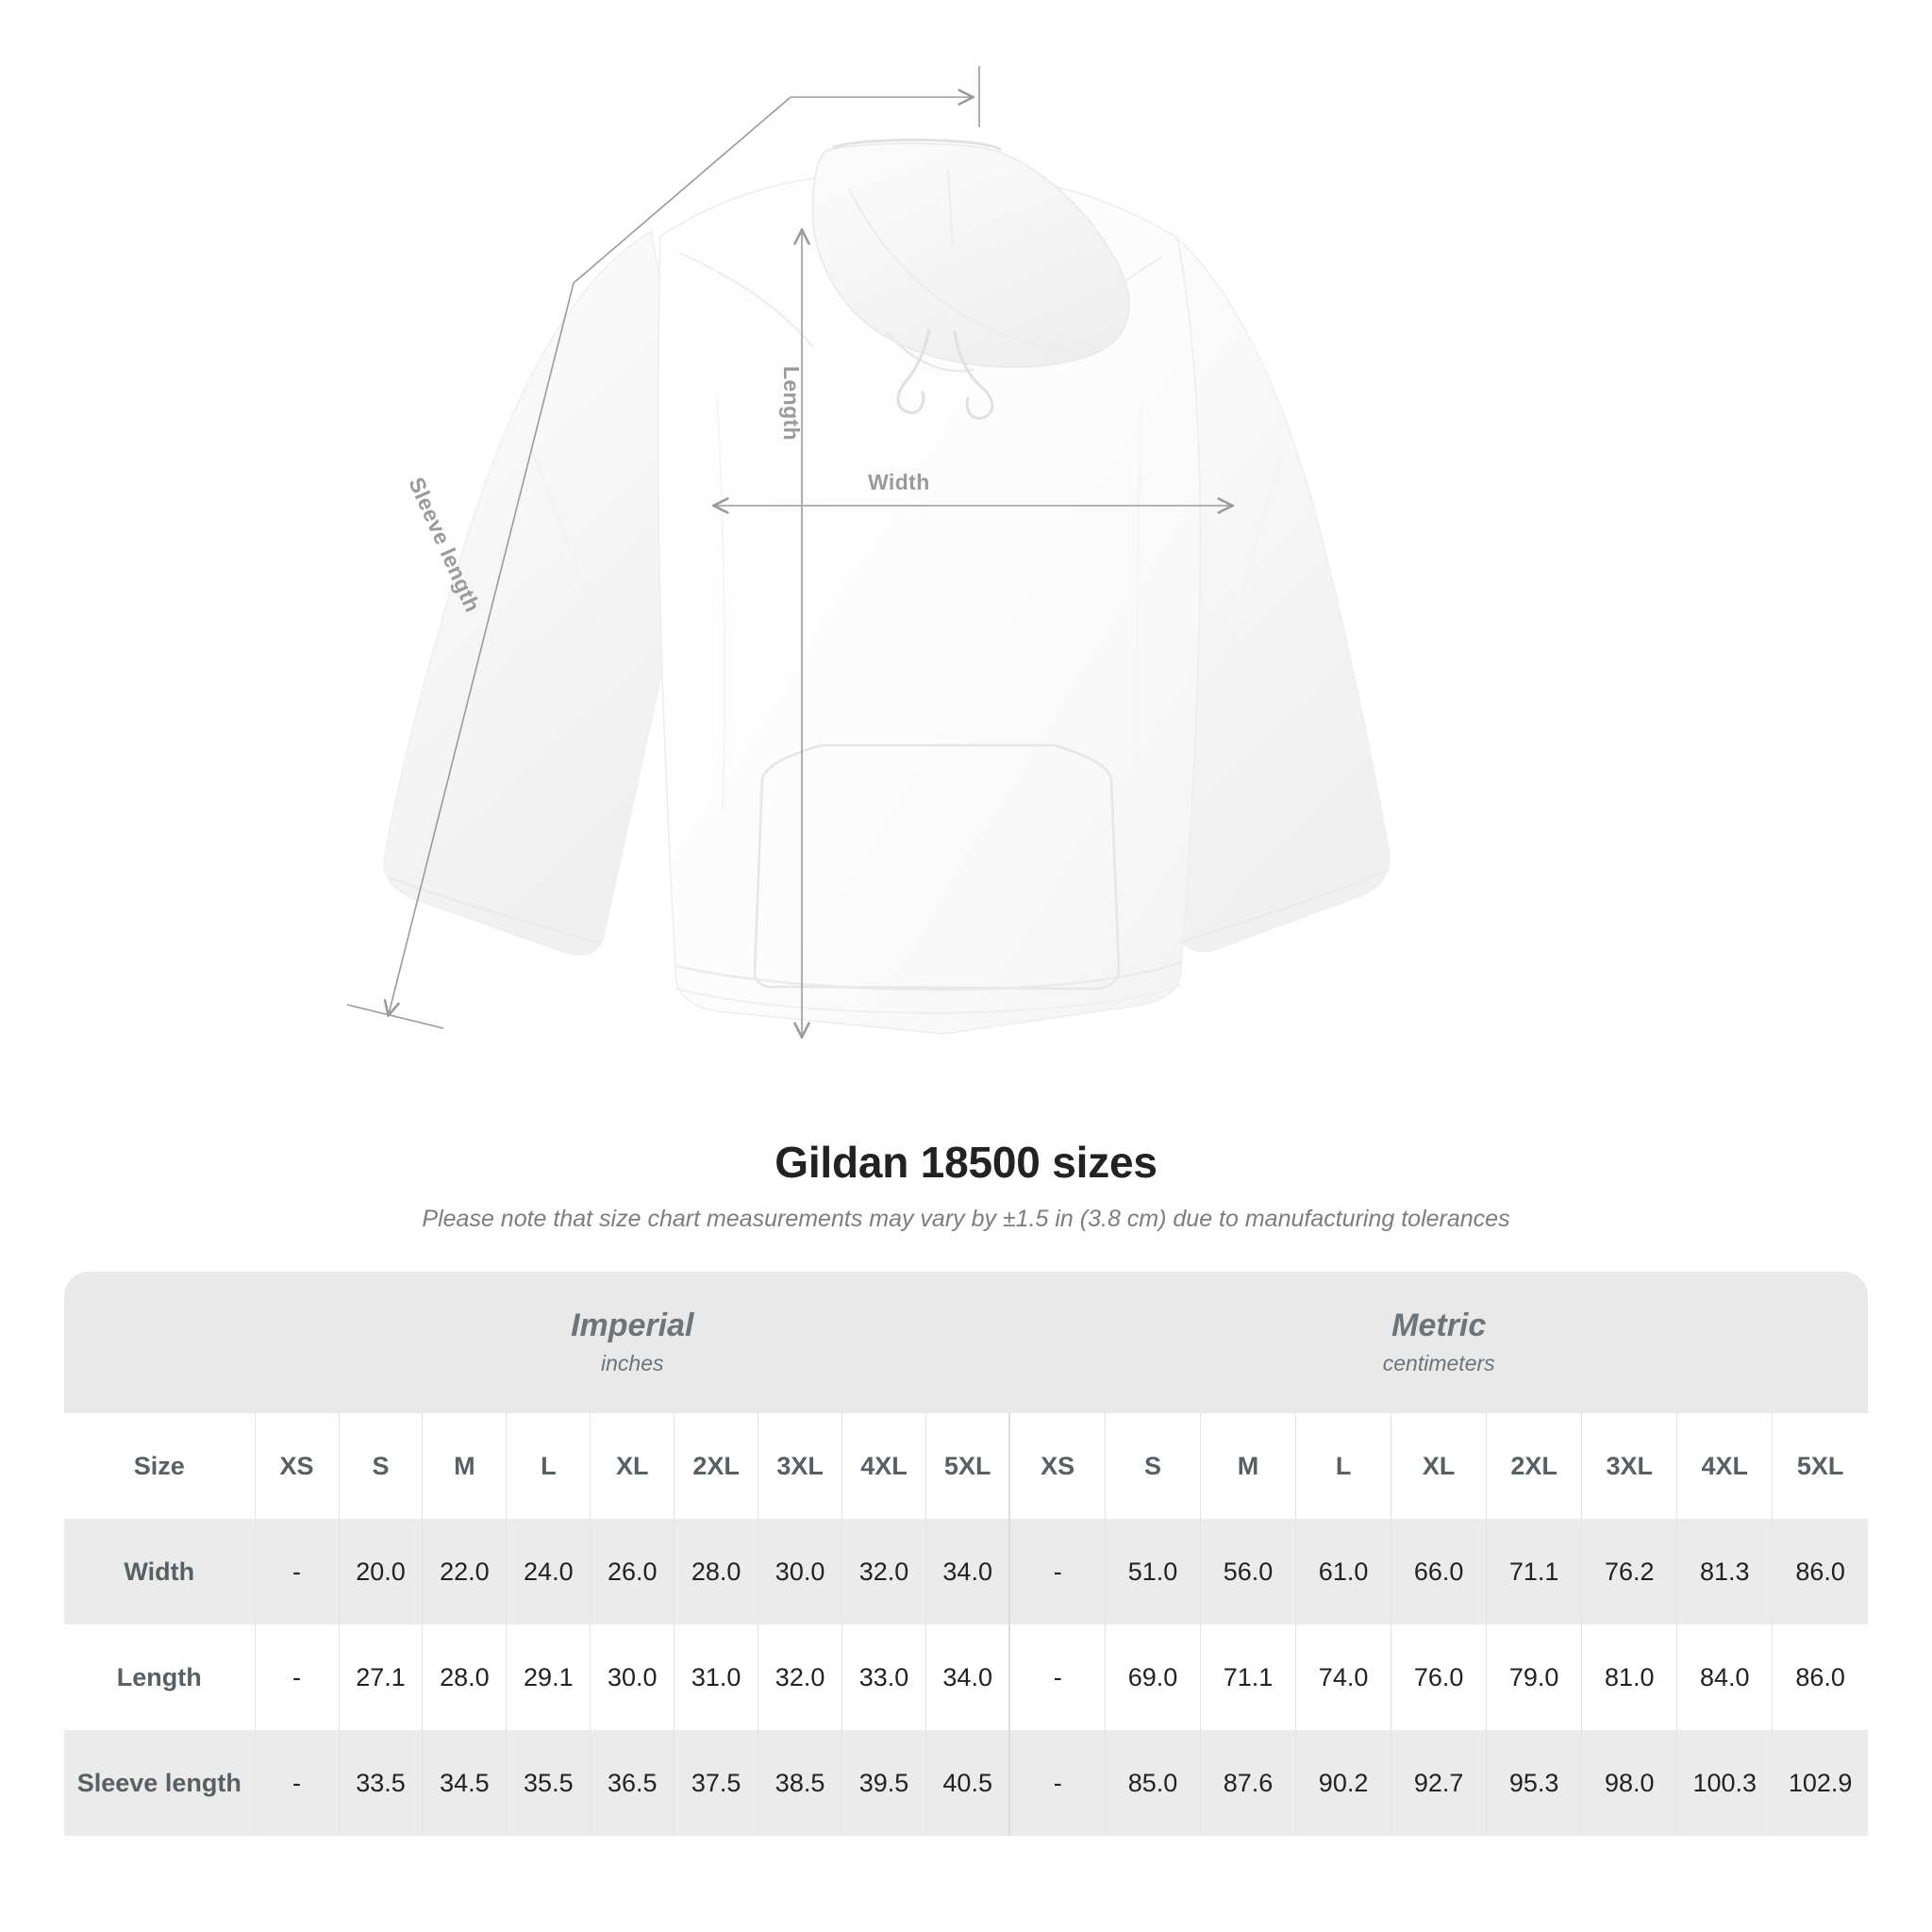  Describe the element at coordinates (800, 1572) in the screenshot. I see `cell-width-imperial-3xl: 30.0` at that location.